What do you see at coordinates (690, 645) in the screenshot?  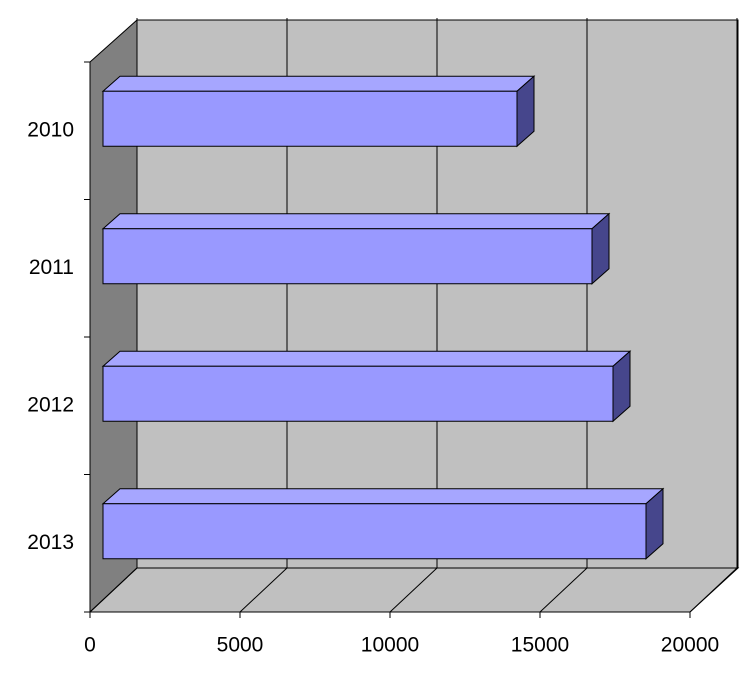 I see `x-tick-label: 20000` at bounding box center [690, 645].